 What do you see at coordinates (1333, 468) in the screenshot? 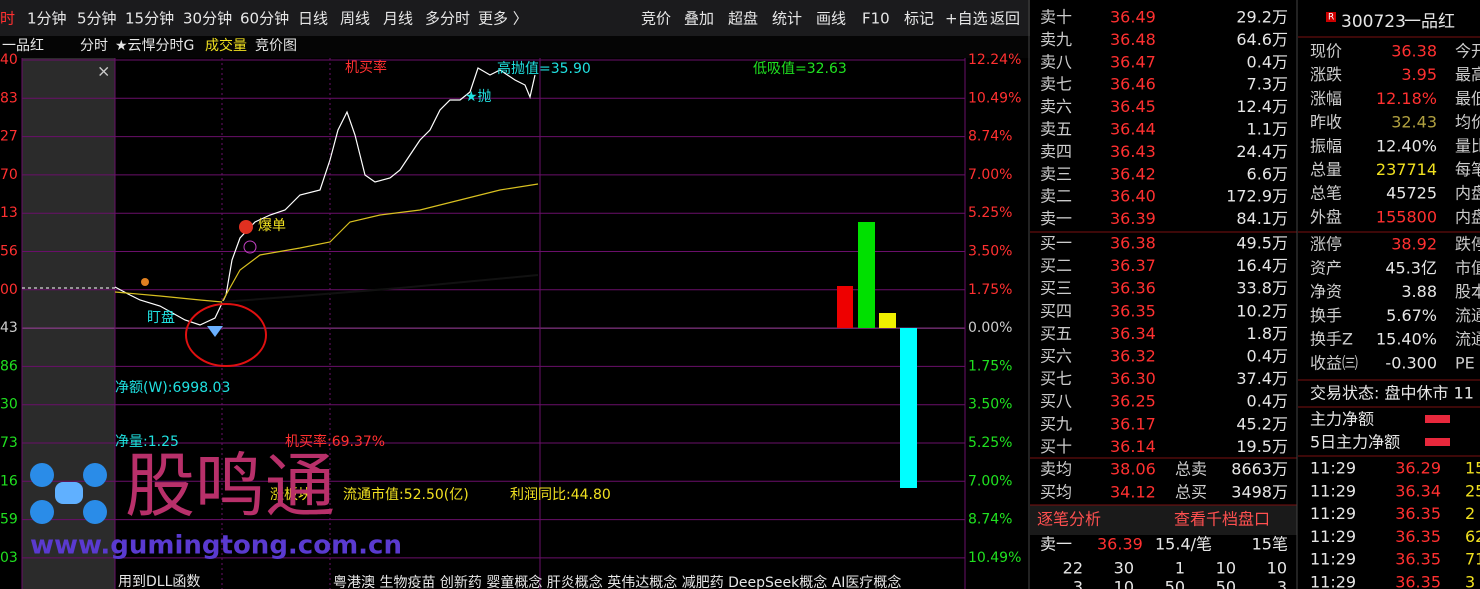
I see `trade-time: 11:29` at bounding box center [1333, 468].